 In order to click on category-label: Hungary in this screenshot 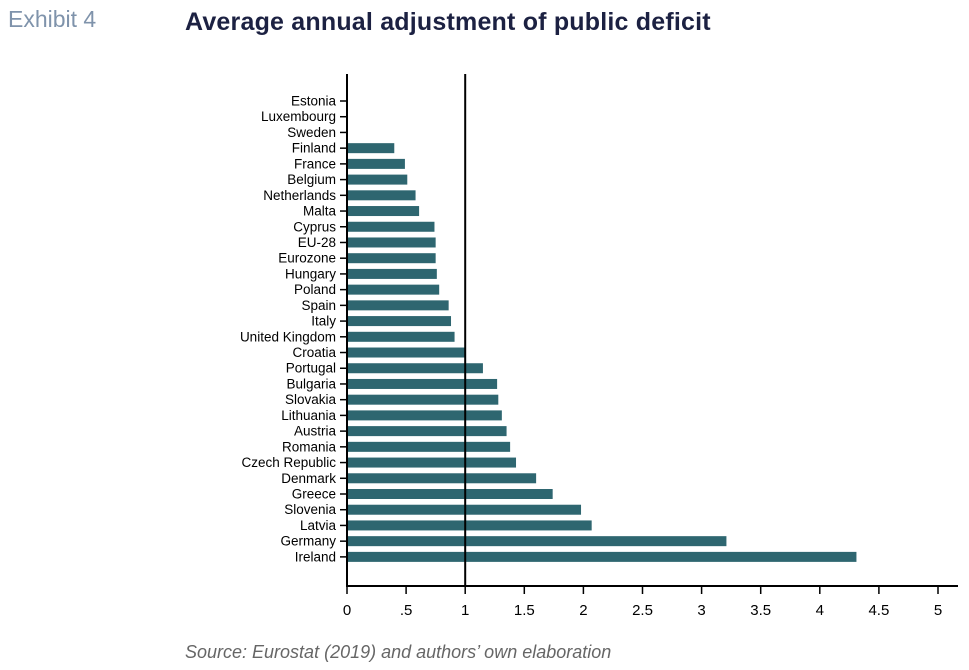, I will do `click(310, 273)`.